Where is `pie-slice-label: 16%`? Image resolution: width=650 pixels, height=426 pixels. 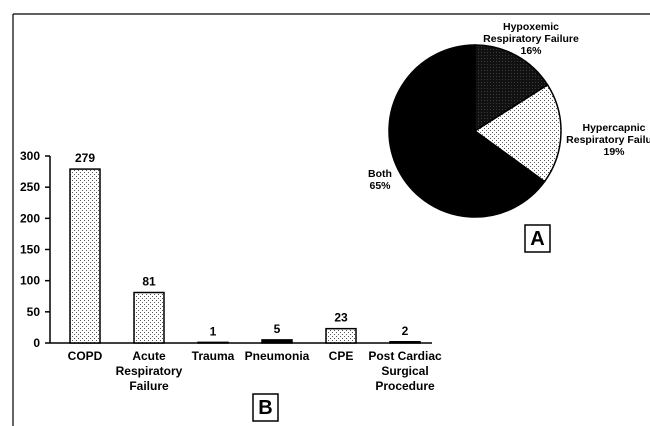
pie-slice-label: 16% is located at coordinates (531, 51).